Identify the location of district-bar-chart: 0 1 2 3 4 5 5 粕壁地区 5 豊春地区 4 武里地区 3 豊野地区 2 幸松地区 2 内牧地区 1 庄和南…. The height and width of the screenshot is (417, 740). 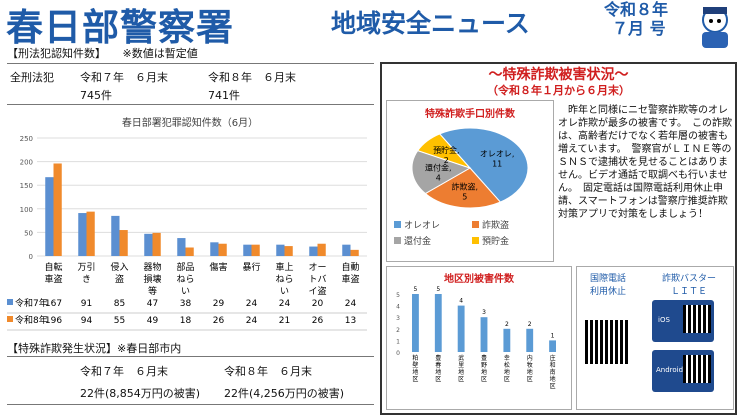
(476, 338).